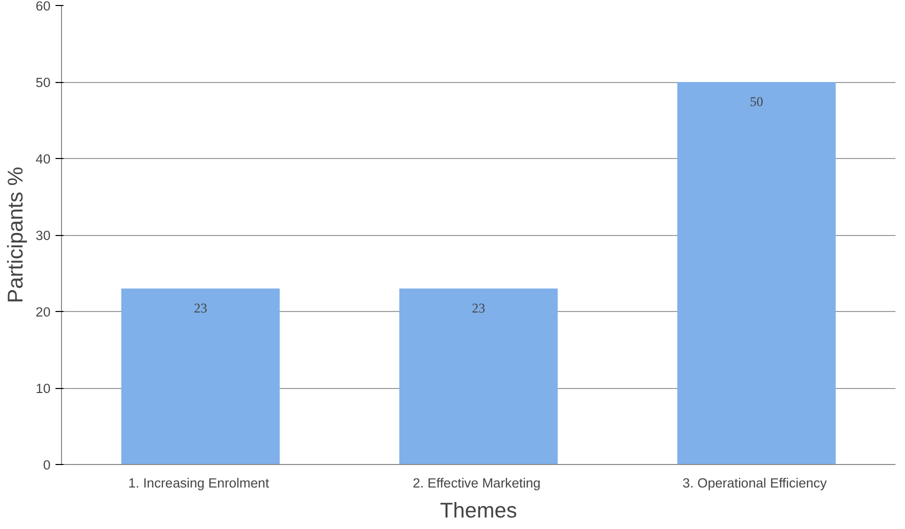 The height and width of the screenshot is (529, 905). What do you see at coordinates (43, 388) in the screenshot?
I see `y-tick-label: 10` at bounding box center [43, 388].